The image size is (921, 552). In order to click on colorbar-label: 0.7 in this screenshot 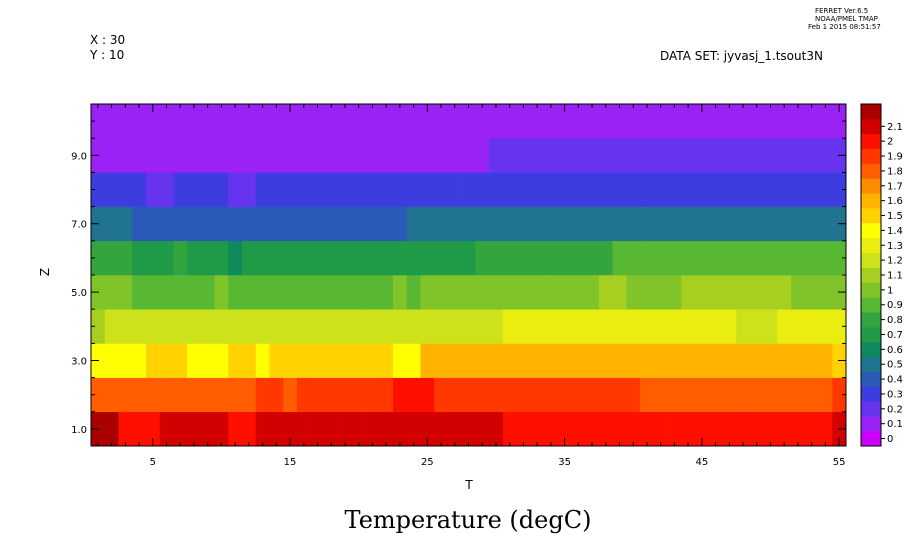, I will do `click(895, 335)`.